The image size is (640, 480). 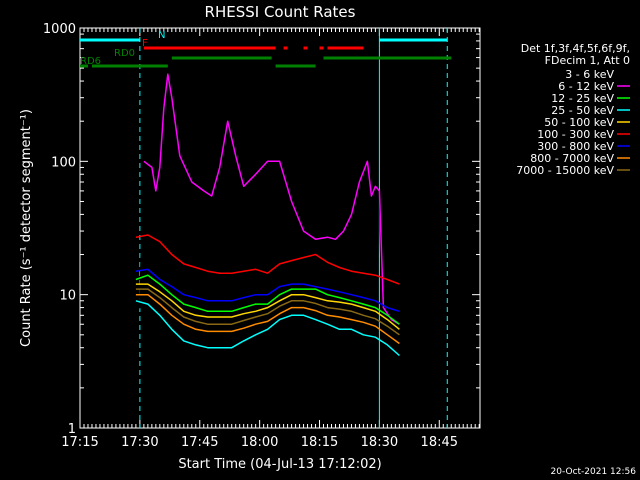 What do you see at coordinates (565, 170) in the screenshot?
I see `legend-entry-label: 7000 - 15000 keV` at bounding box center [565, 170].